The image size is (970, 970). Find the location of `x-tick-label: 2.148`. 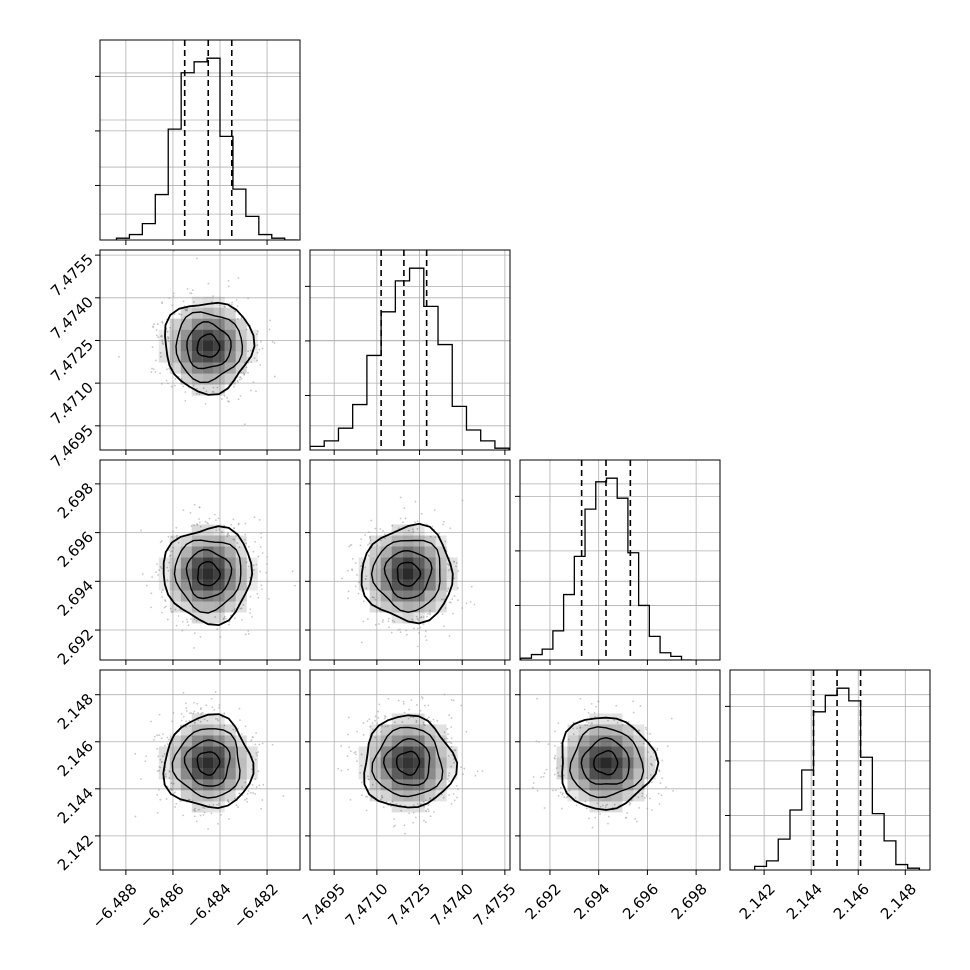

x-tick-label: 2.148 is located at coordinates (898, 901).